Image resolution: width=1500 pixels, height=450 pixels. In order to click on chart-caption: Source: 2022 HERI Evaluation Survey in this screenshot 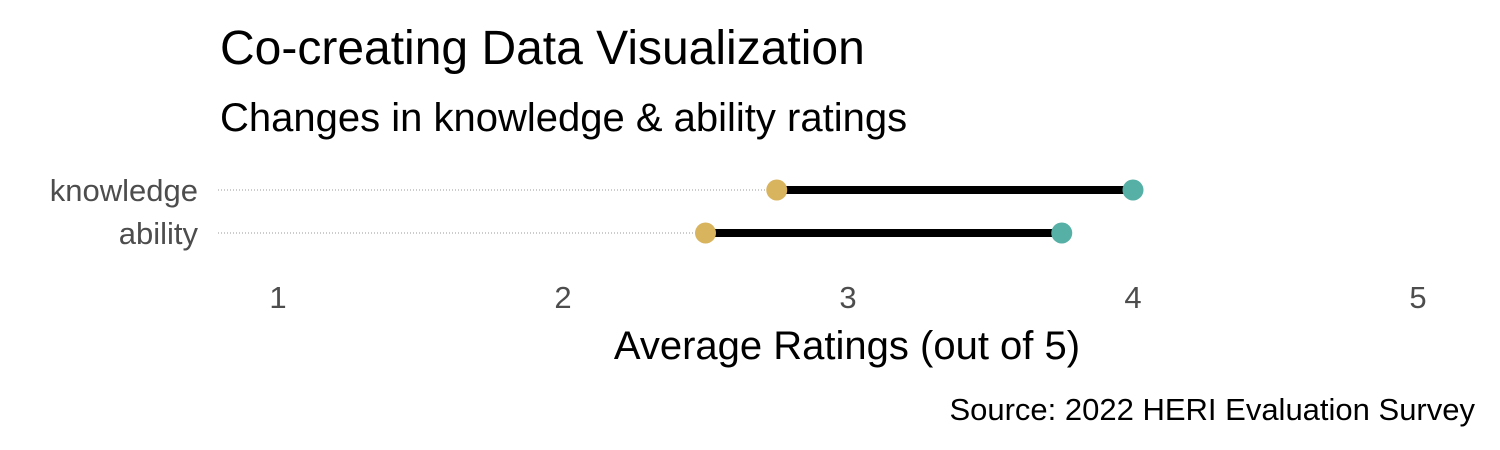, I will do `click(1212, 409)`.